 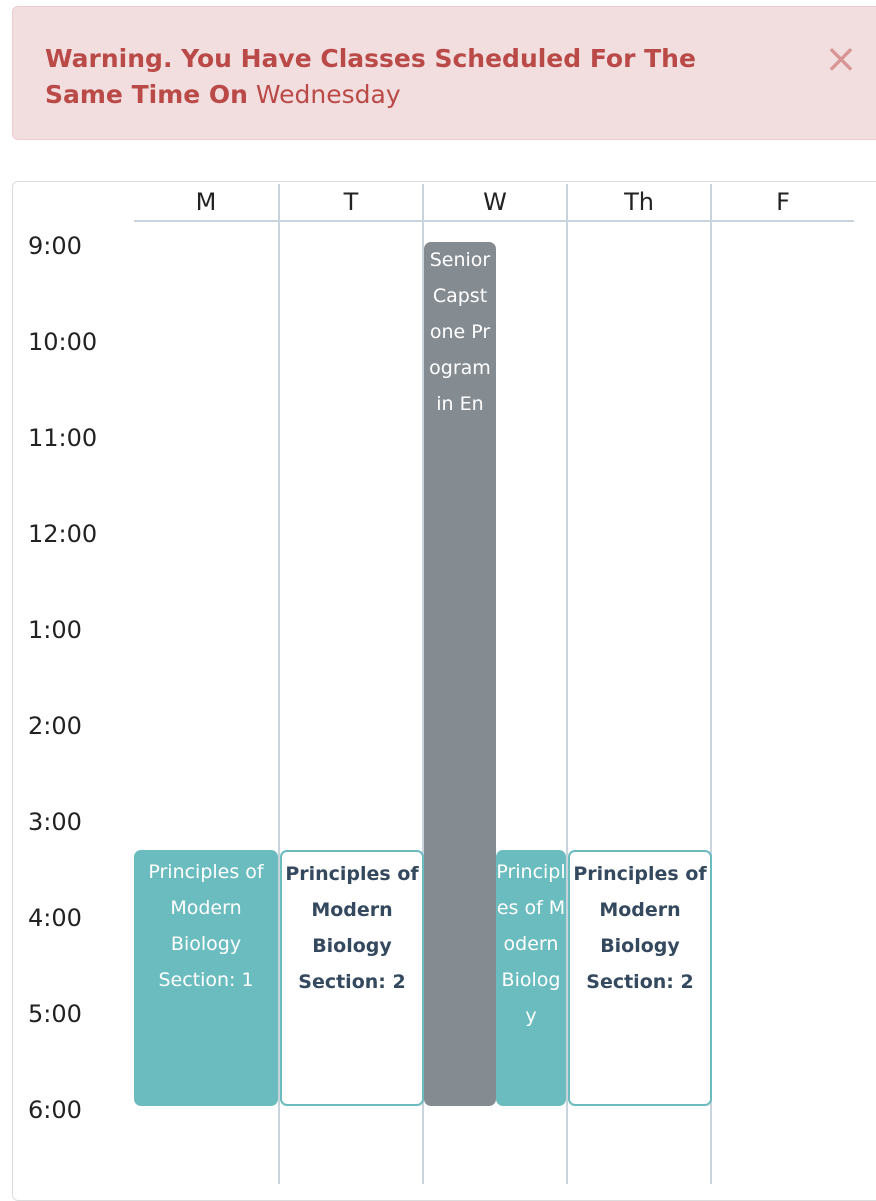 What do you see at coordinates (206, 978) in the screenshot?
I see `event-mon-principles-biology: Principles of Modern Biology Section: 1` at bounding box center [206, 978].